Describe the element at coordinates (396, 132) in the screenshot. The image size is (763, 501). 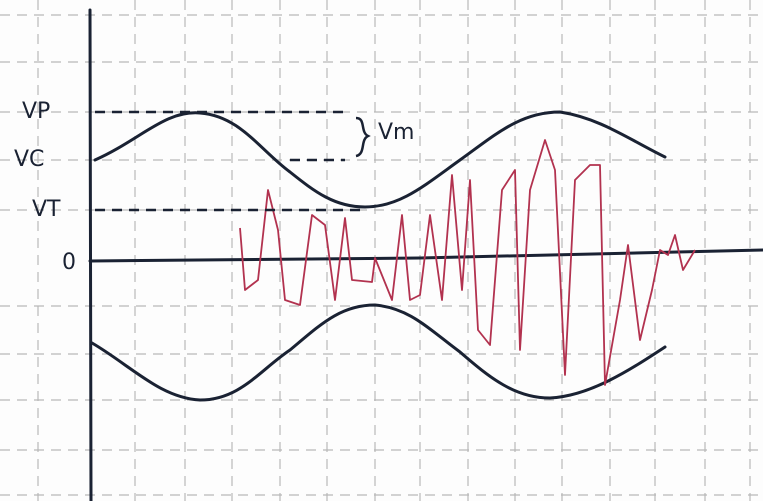
I see `vm-label: Vm` at that location.